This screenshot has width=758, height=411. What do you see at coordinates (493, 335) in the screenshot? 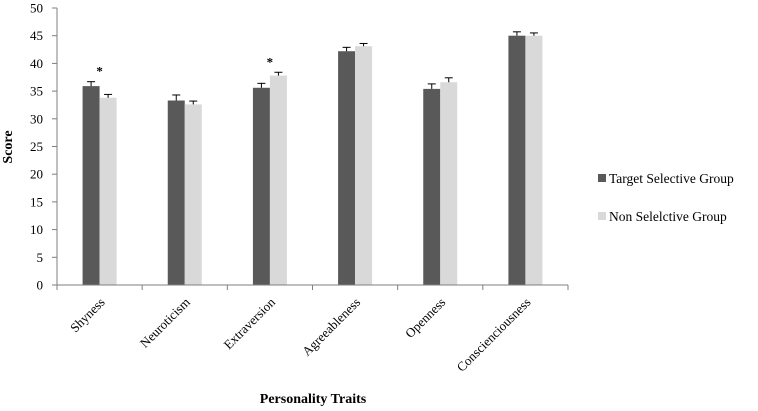
I see `x-tick-label: Conscienciousness` at bounding box center [493, 335].